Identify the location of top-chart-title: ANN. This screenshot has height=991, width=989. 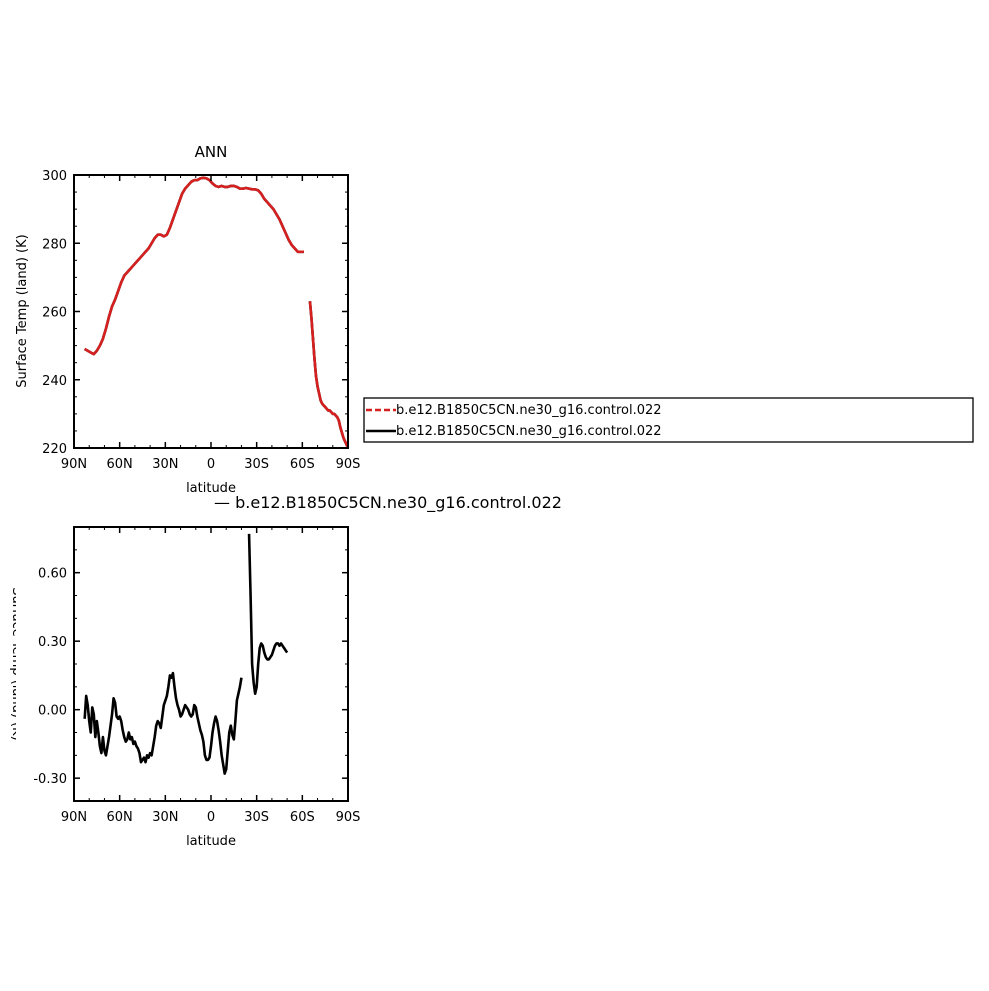
(211, 152).